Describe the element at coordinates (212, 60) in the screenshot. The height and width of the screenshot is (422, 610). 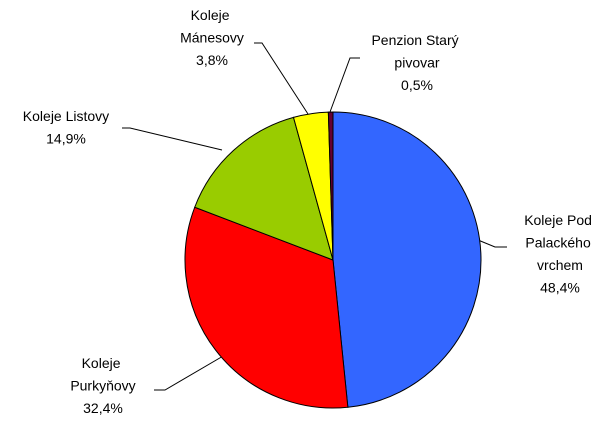
I see `value-label: 3,8%` at that location.